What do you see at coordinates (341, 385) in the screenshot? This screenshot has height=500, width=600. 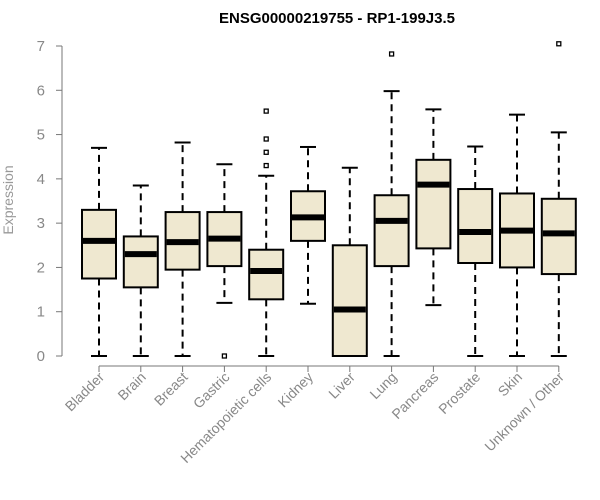 I see `x-tick-label: Liver` at bounding box center [341, 385].